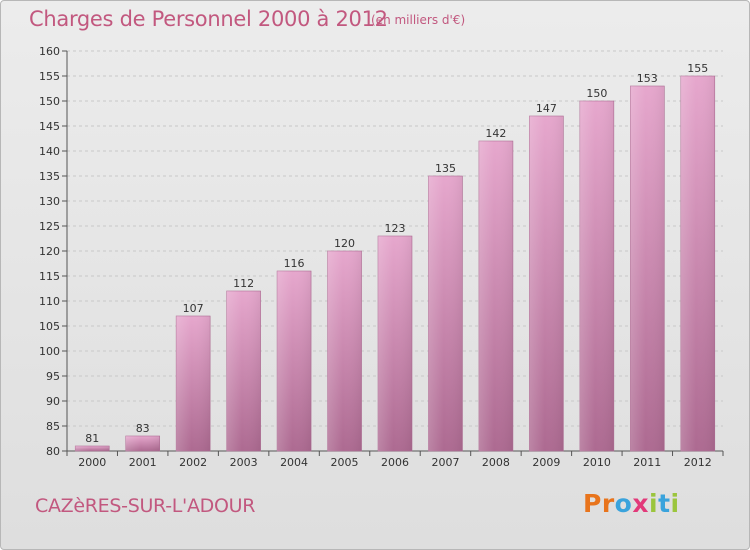 This screenshot has height=550, width=750. I want to click on data-label: 120, so click(344, 243).